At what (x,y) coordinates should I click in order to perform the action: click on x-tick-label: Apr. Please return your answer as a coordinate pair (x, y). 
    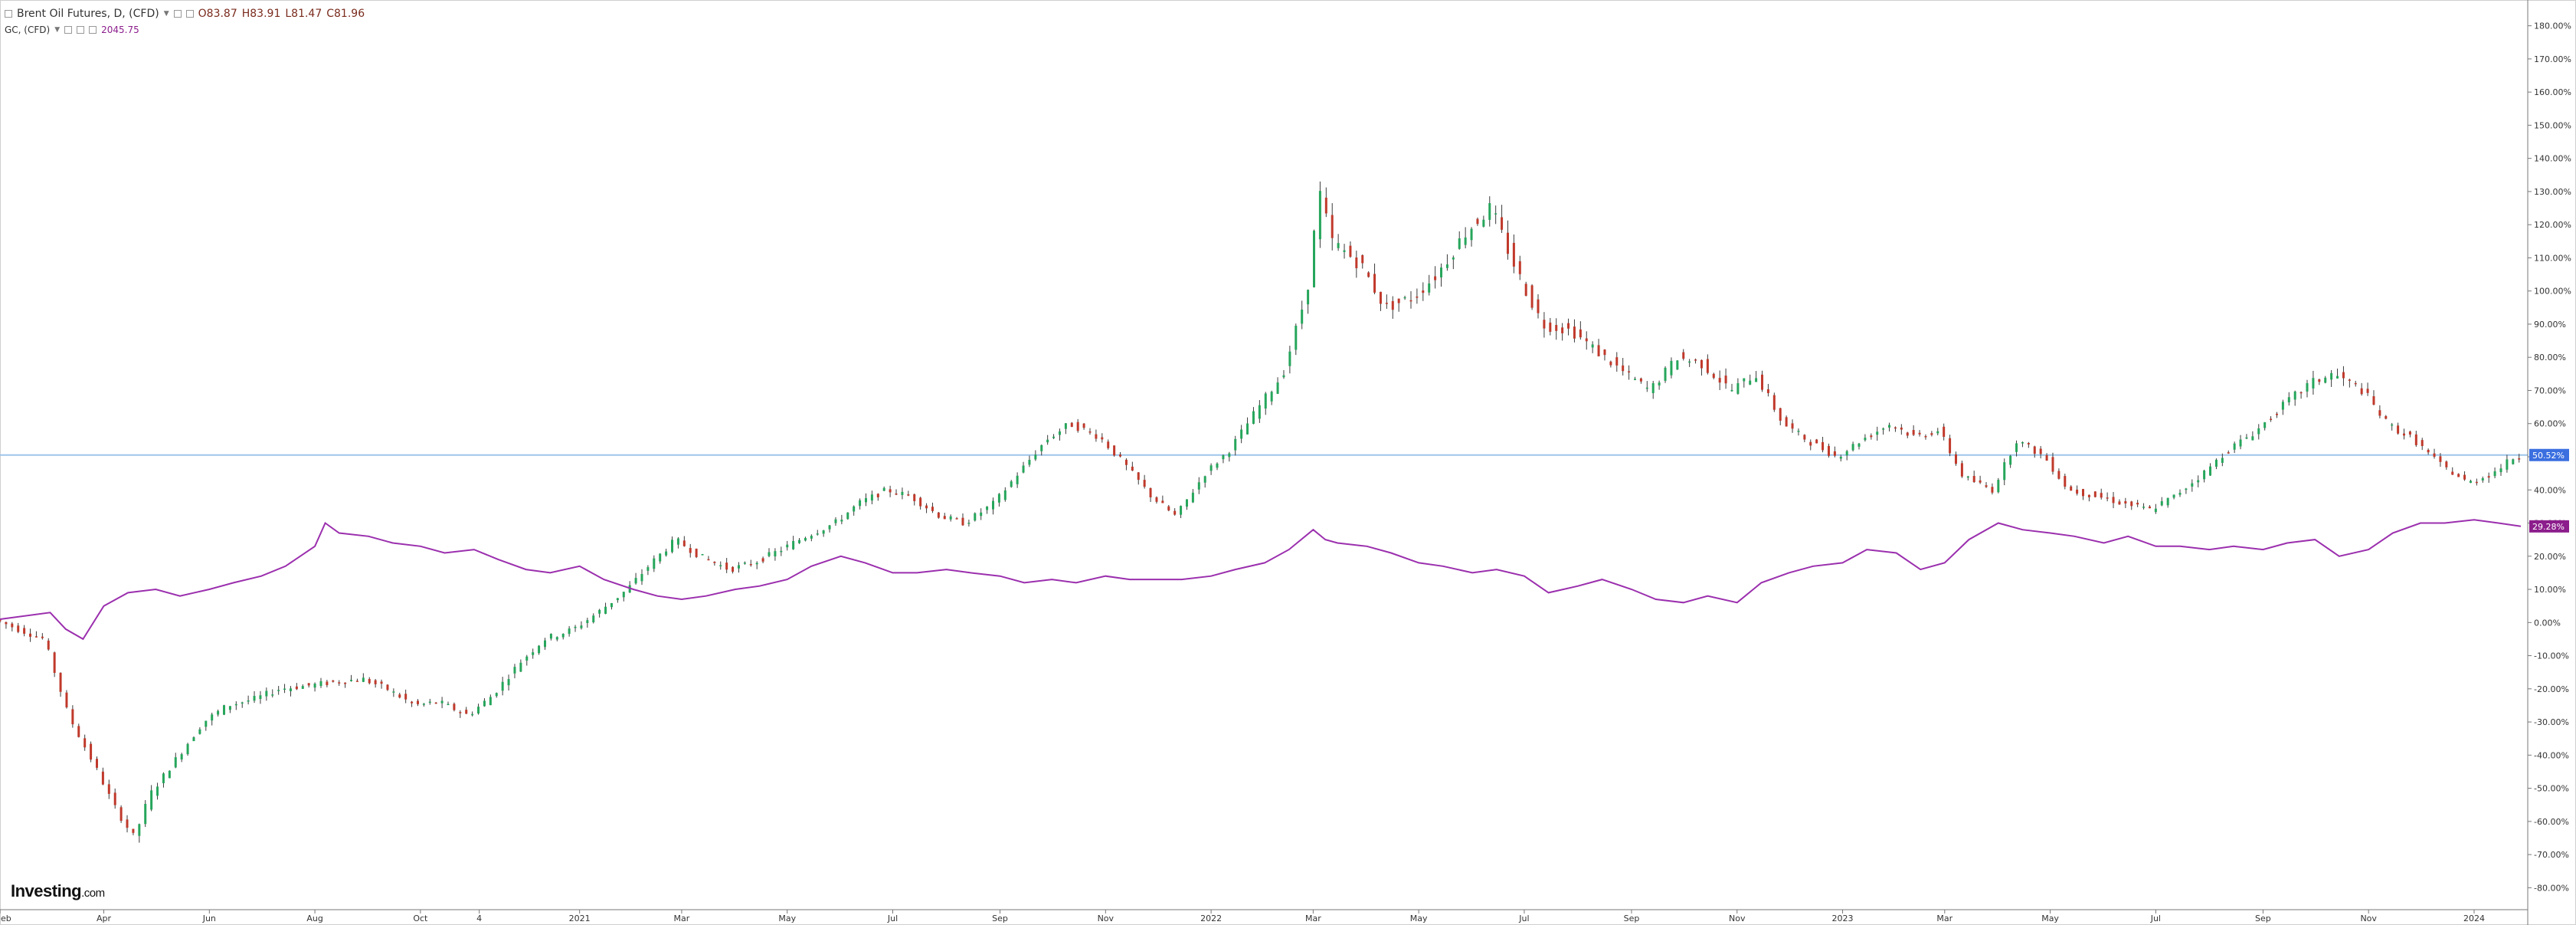
    Looking at the image, I should click on (104, 919).